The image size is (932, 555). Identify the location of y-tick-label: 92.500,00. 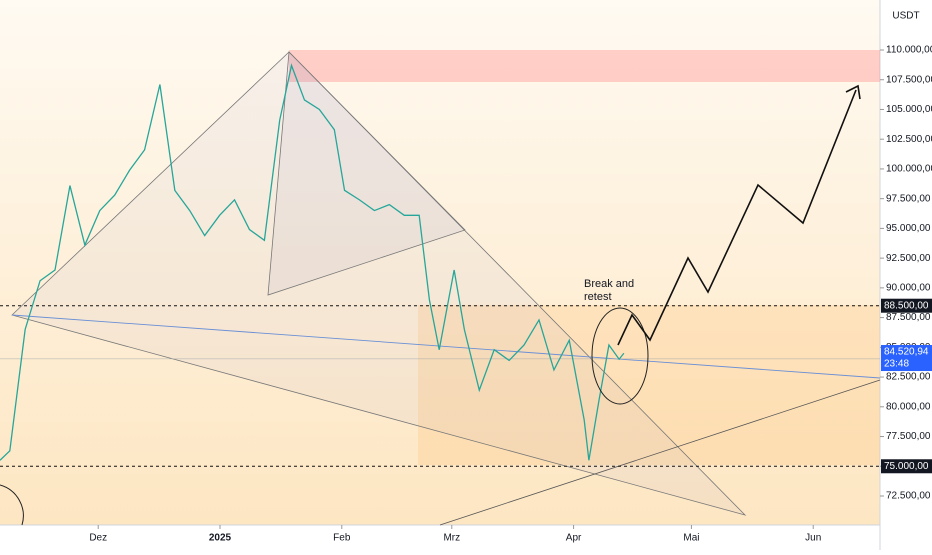
(908, 258).